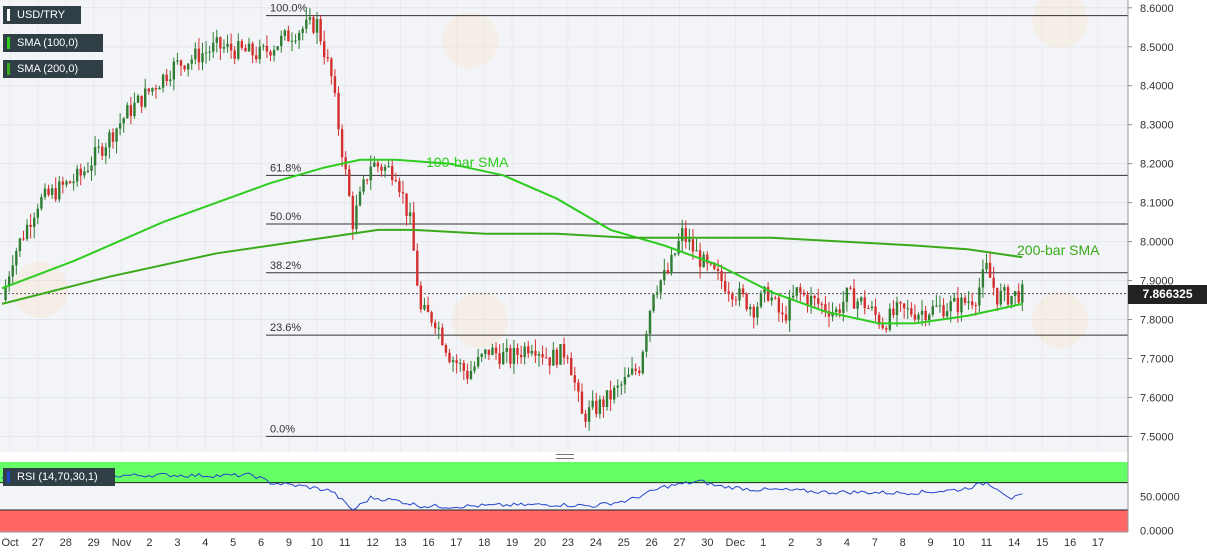 The image size is (1207, 555). I want to click on current-price-tag: 7.866325, so click(1167, 294).